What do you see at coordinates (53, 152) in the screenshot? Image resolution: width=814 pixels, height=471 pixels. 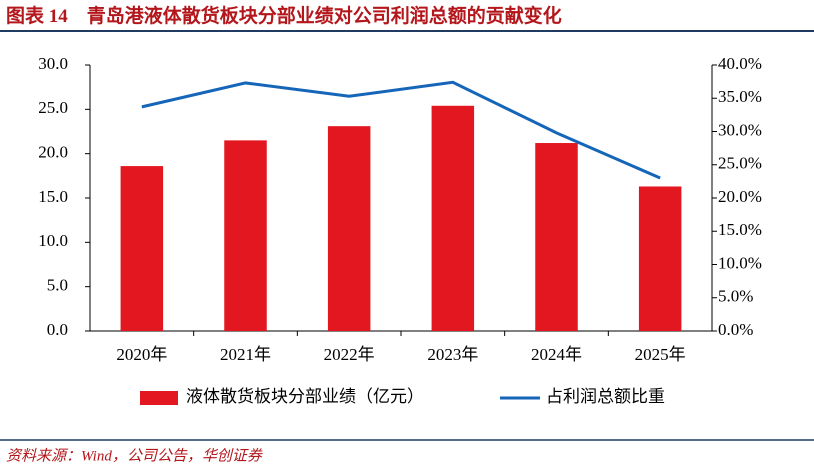 I see `y-tick-label: 20.0` at bounding box center [53, 152].